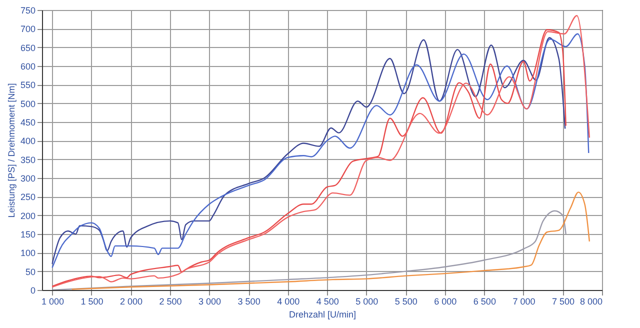 This screenshot has width=640, height=328. I want to click on x-tick-label: 7 000, so click(524, 301).